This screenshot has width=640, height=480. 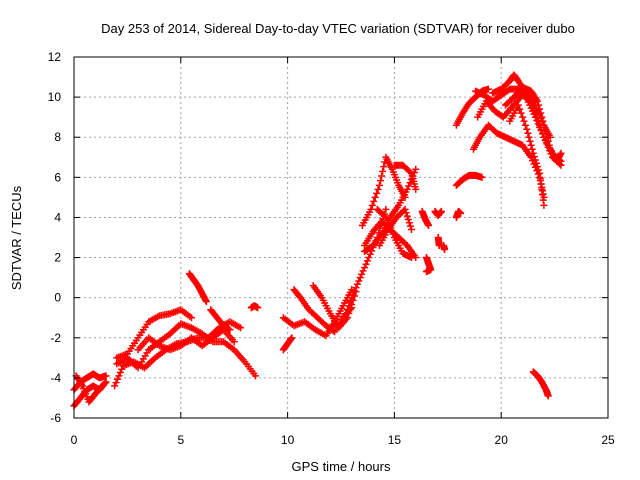 I want to click on y-tick-label: 10, so click(x=55, y=97).